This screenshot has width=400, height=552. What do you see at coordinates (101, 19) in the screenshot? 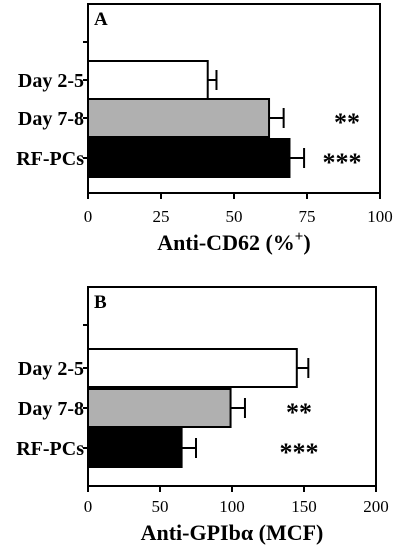
I see `panel-label: A` at bounding box center [101, 19].